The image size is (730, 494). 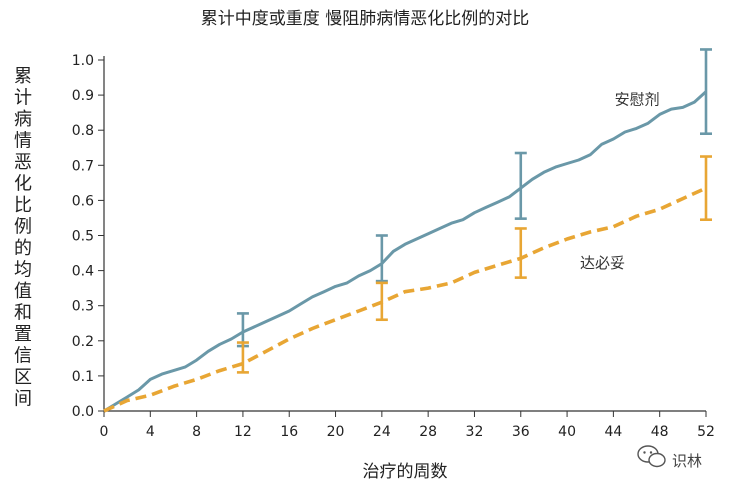 What do you see at coordinates (83, 237) in the screenshot?
I see `y-tick-label: 0.5` at bounding box center [83, 237].